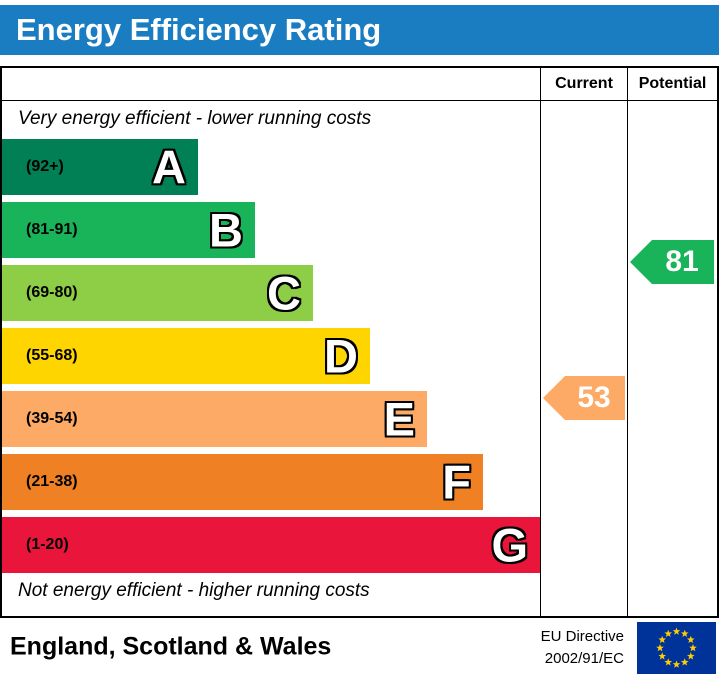  Describe the element at coordinates (509, 545) in the screenshot. I see `band-g-letter: G` at that location.